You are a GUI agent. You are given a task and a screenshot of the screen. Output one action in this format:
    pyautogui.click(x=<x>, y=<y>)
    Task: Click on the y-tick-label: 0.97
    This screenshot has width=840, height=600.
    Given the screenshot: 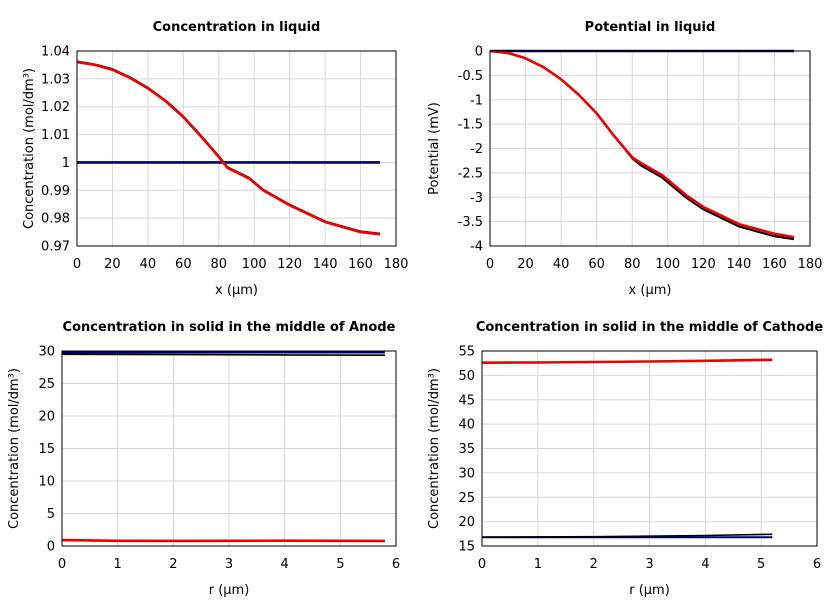 What is the action you would take?
    pyautogui.click(x=55, y=247)
    